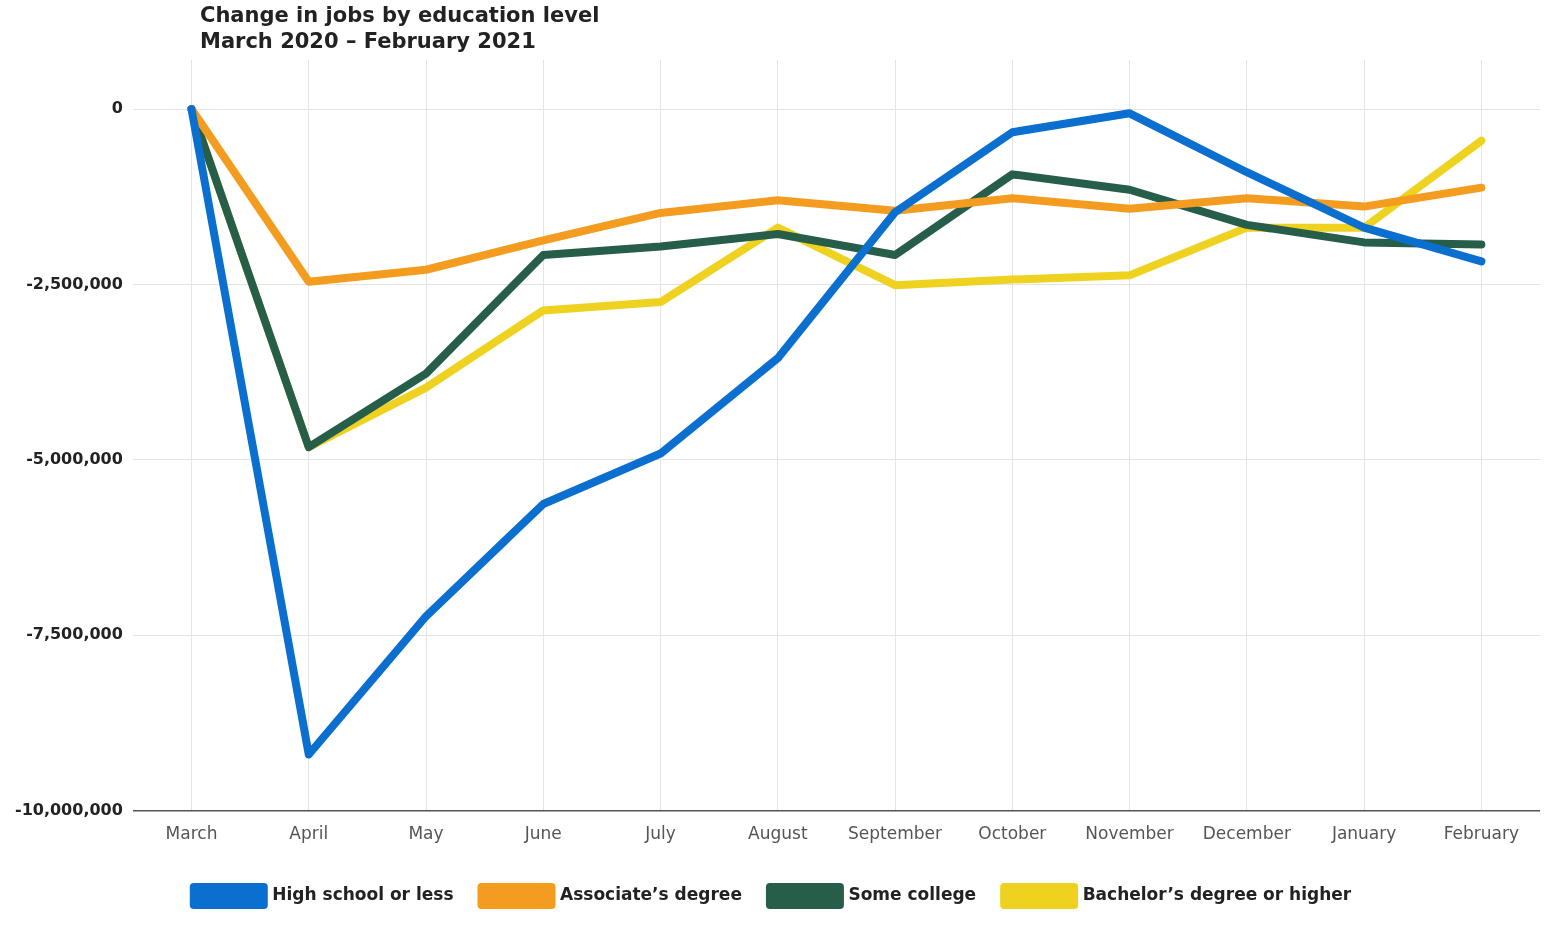 The width and height of the screenshot is (1545, 929). What do you see at coordinates (309, 833) in the screenshot?
I see `x-tick-label: April` at bounding box center [309, 833].